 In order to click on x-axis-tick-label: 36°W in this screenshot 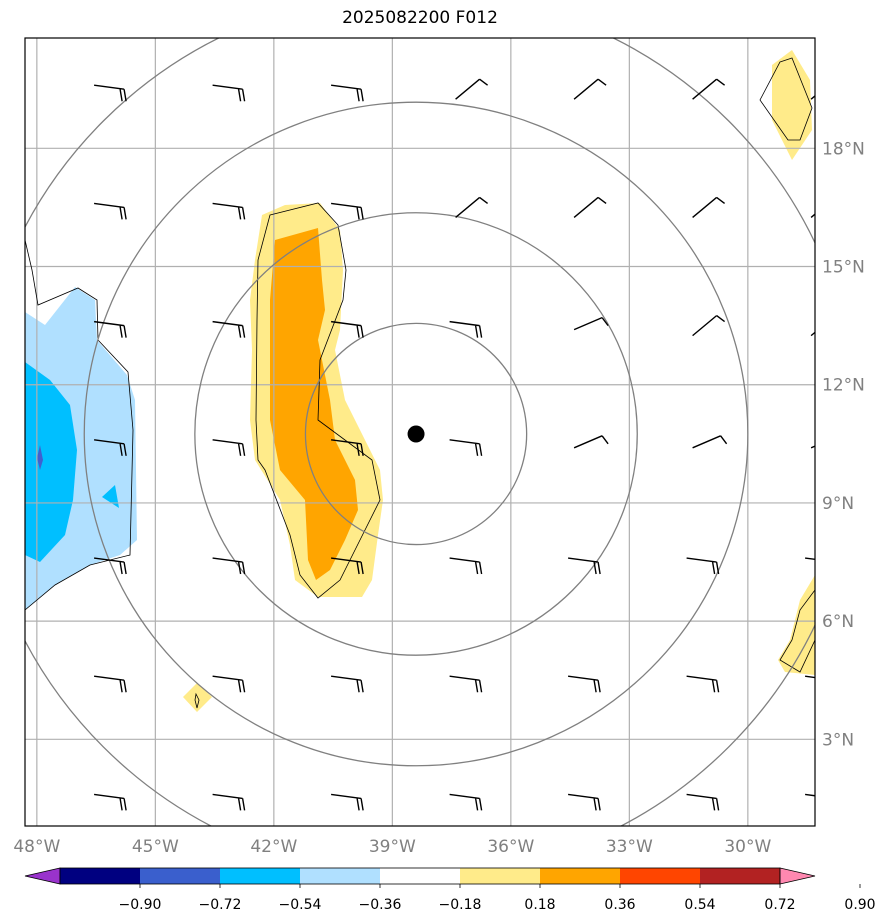, I will do `click(510, 847)`.